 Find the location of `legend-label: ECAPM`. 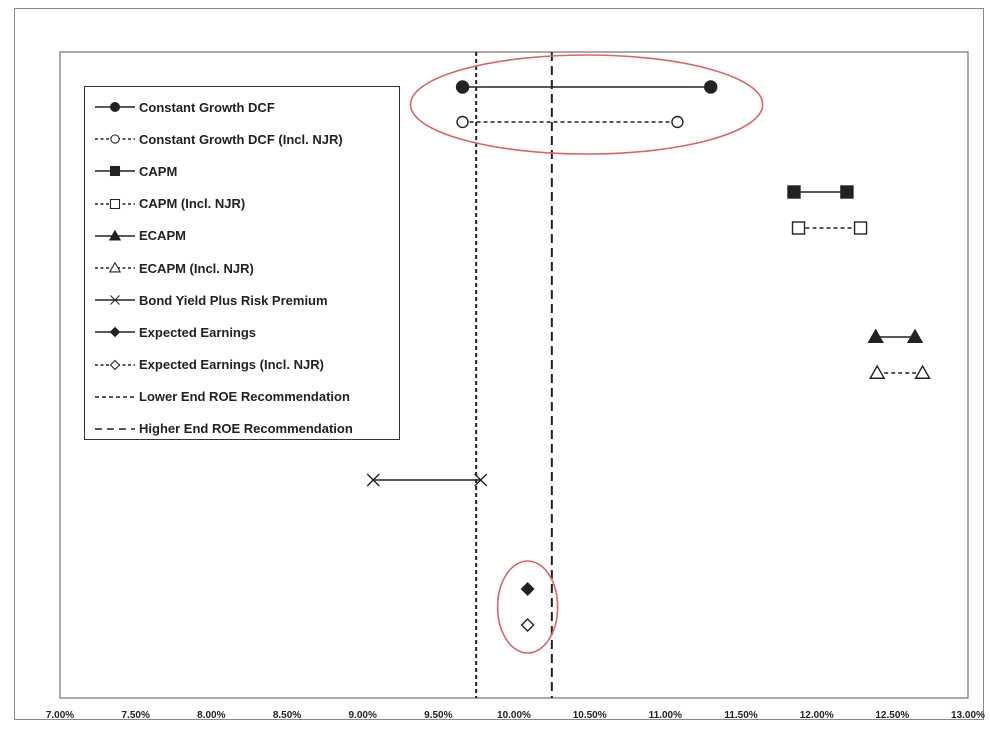

legend-label: ECAPM is located at coordinates (162, 236).